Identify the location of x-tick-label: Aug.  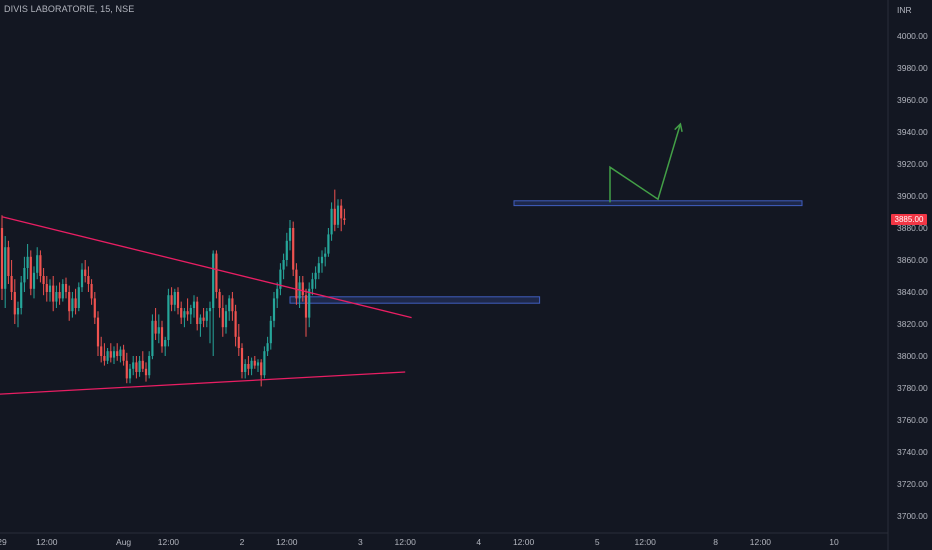
(123, 542).